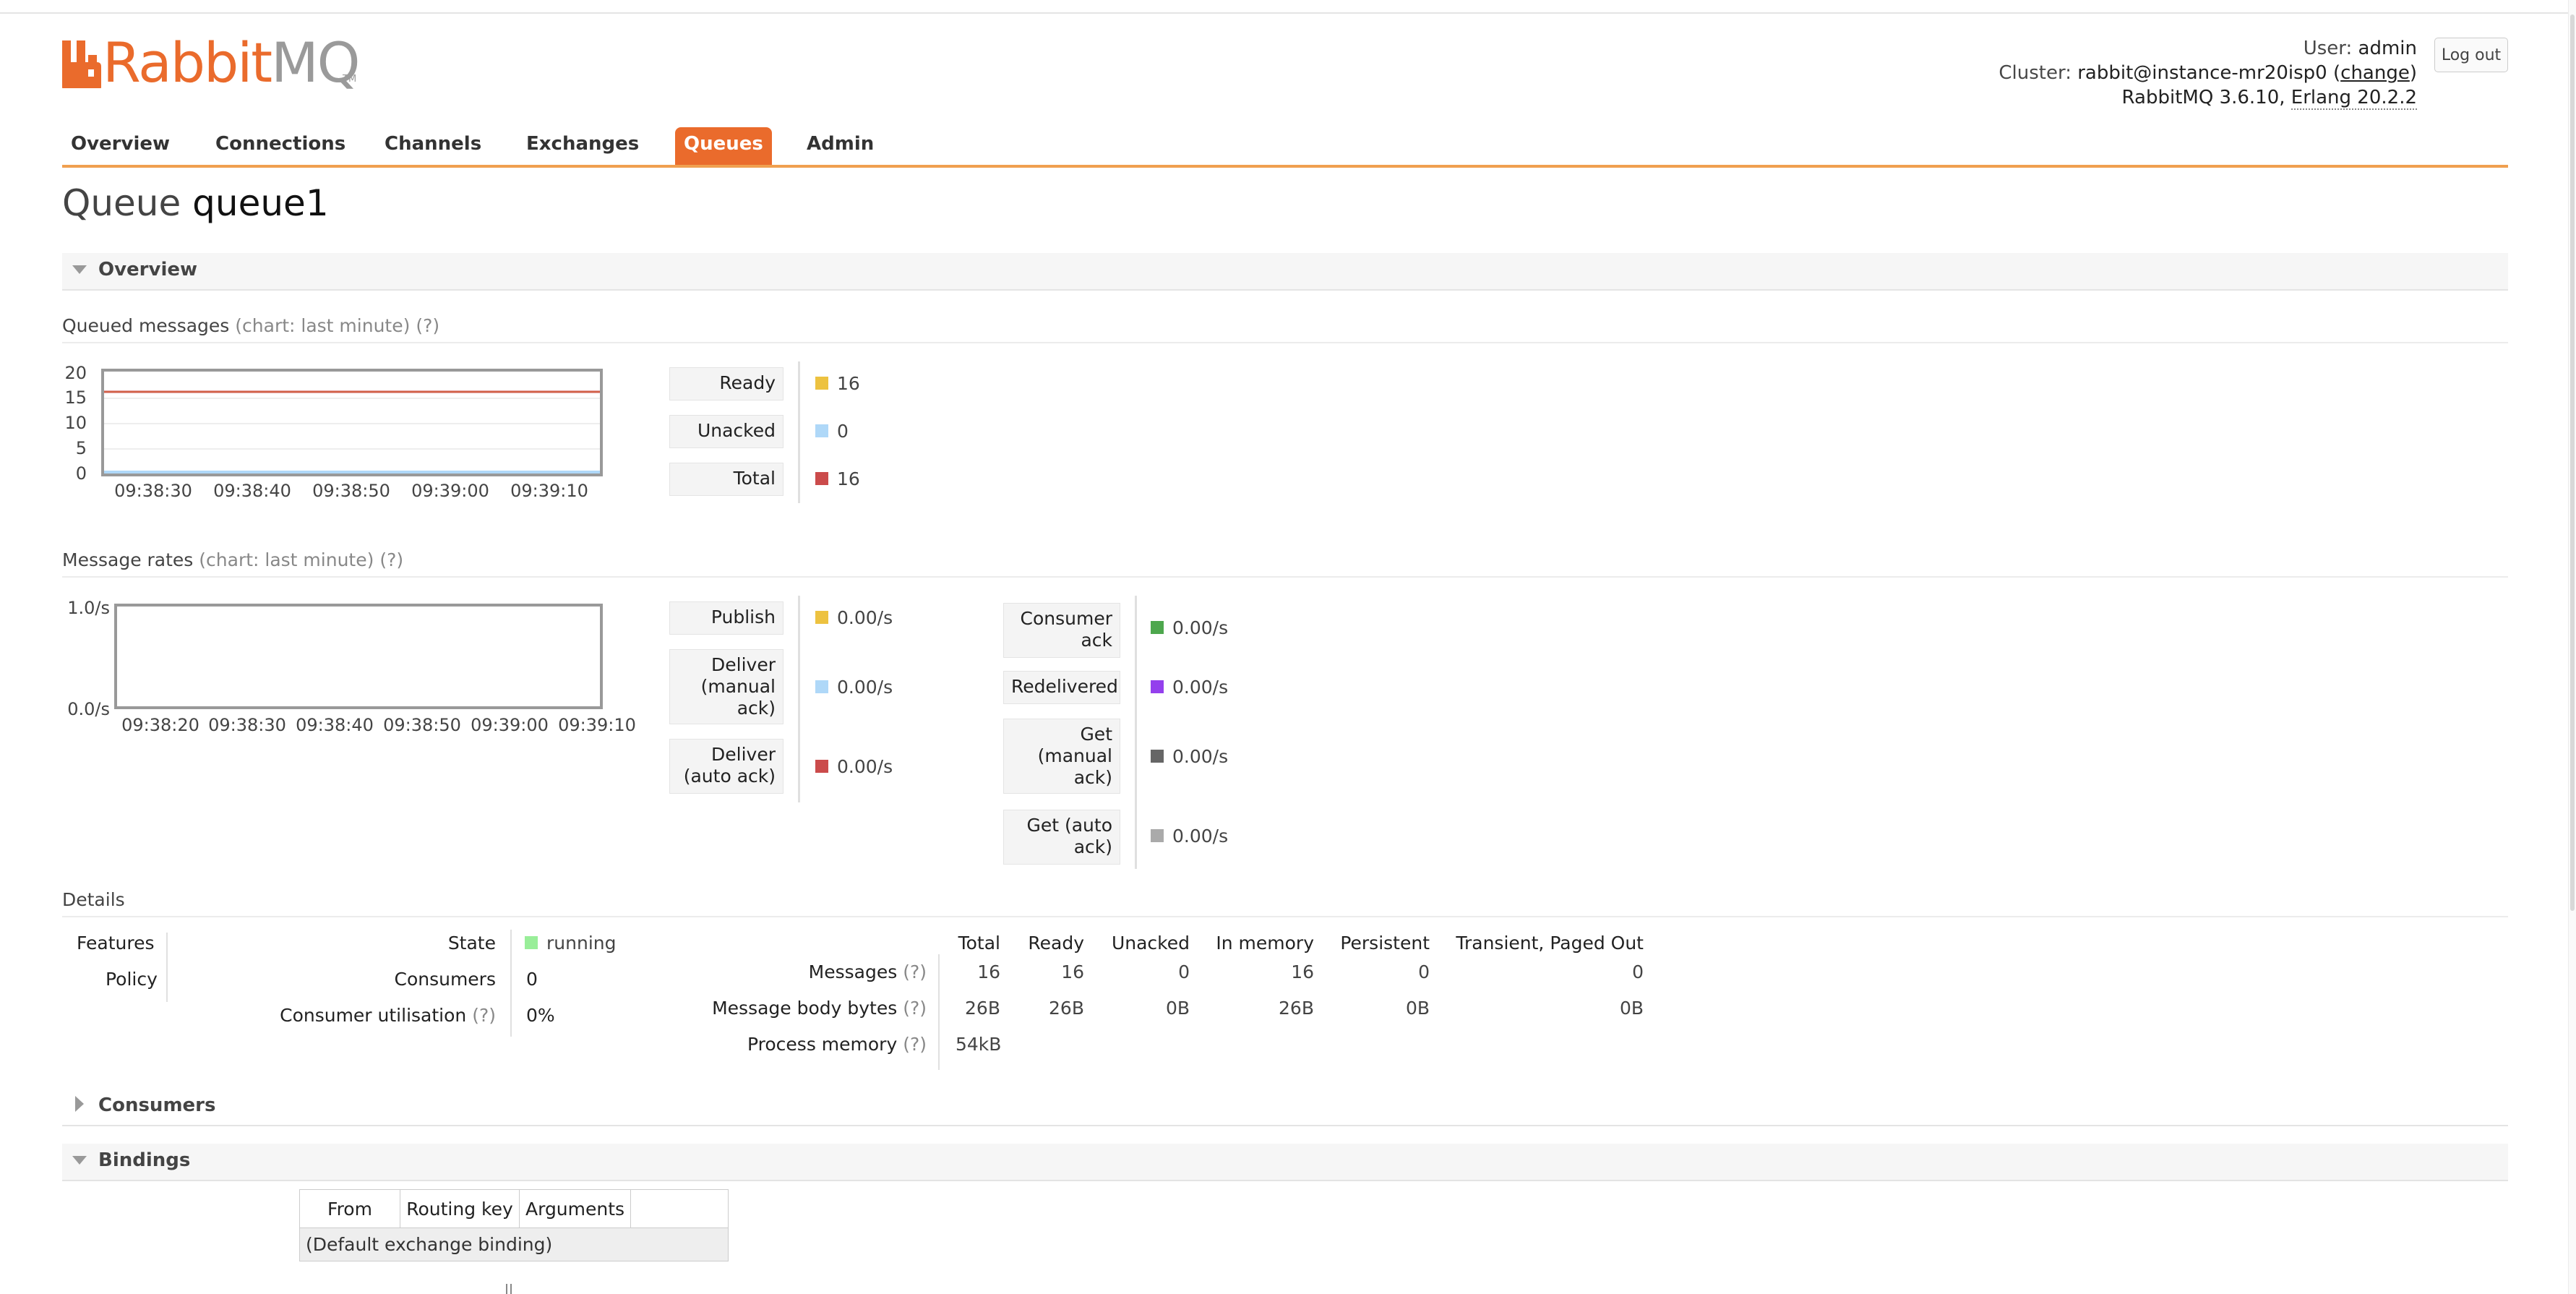 This screenshot has height=1294, width=2576. Describe the element at coordinates (1418, 1008) in the screenshot. I see `bytes-persistent: 0B` at that location.